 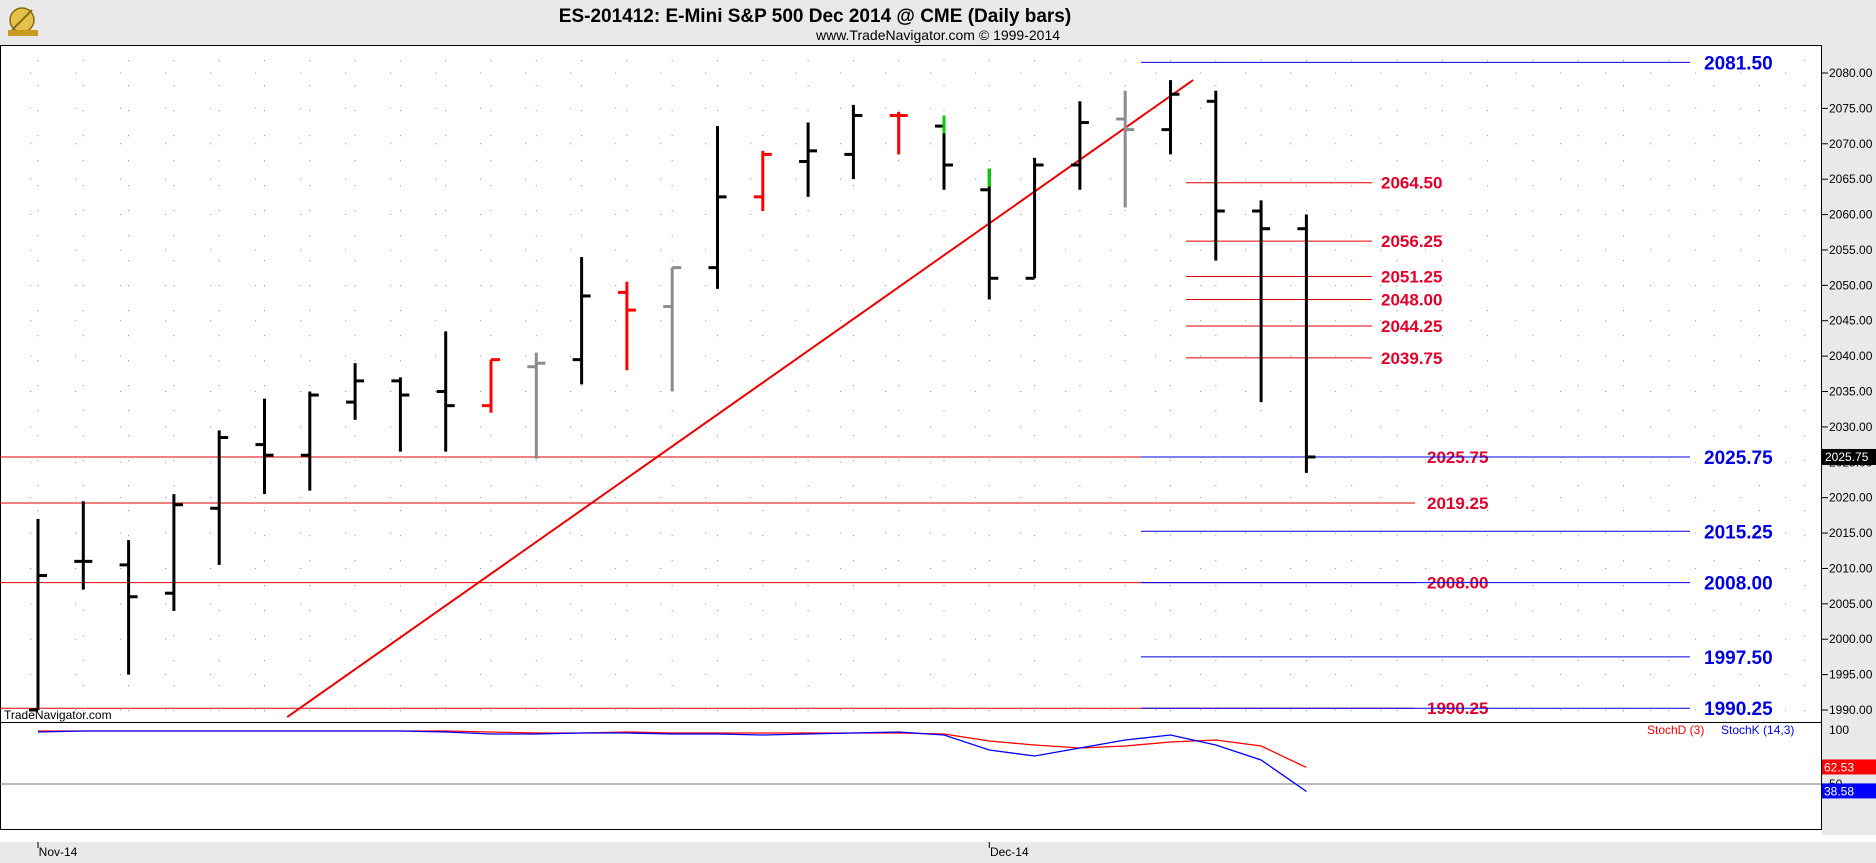 I want to click on stoch-pane-border, so click(x=911, y=776).